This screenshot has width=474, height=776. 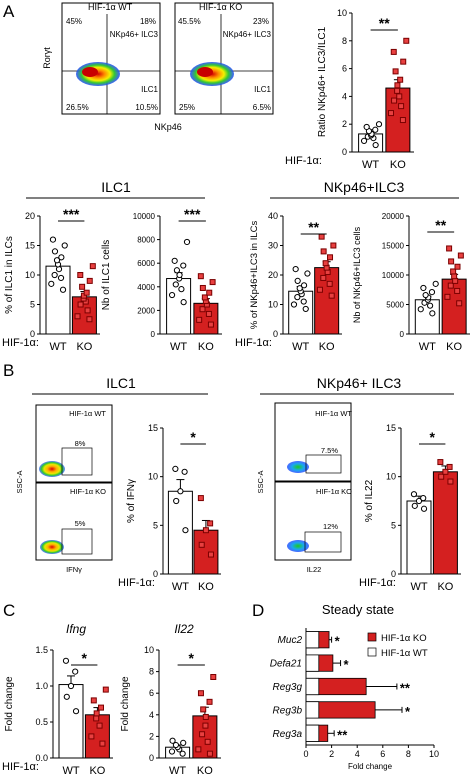 What do you see at coordinates (58, 710) in the screenshot?
I see `chart-ifng_fold: 0.0 0.5 1.0 1.5 Fold change WT KO *` at bounding box center [58, 710].